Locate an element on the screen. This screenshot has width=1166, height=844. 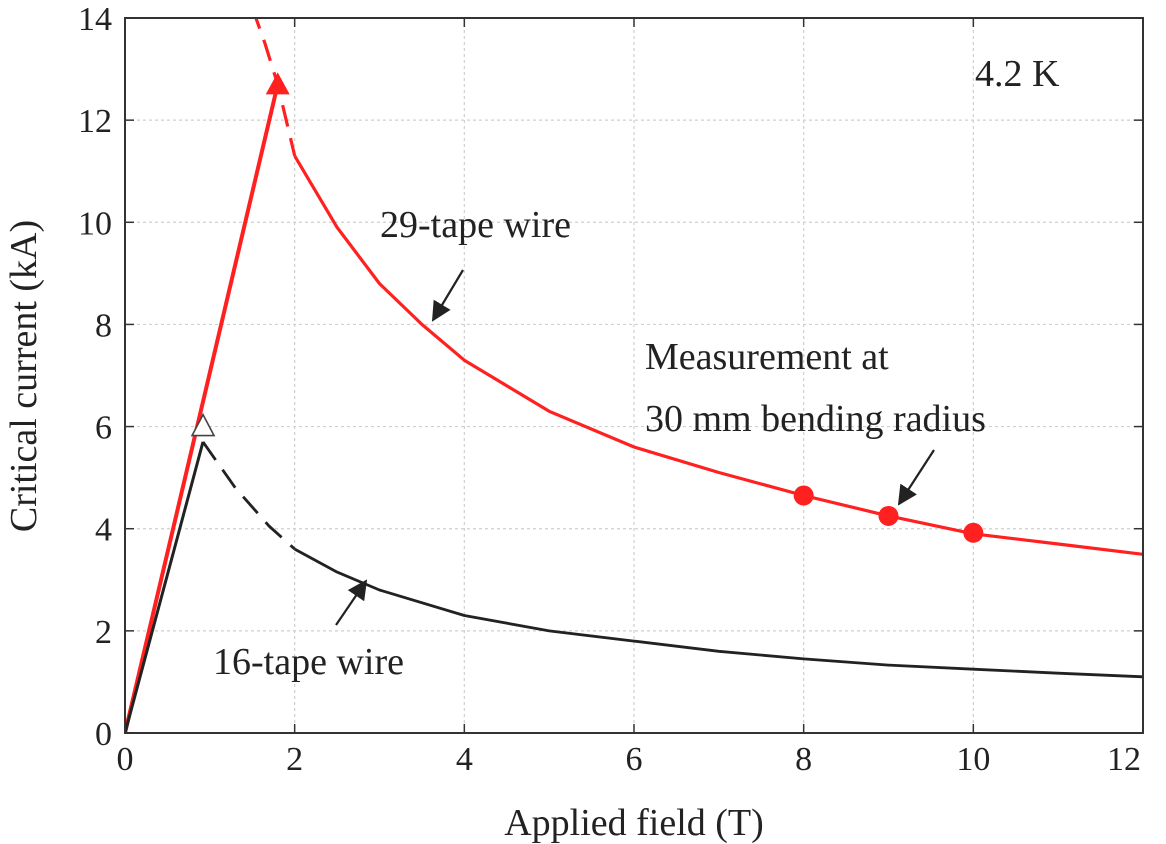
x-tick-label: 4 is located at coordinates (464, 759).